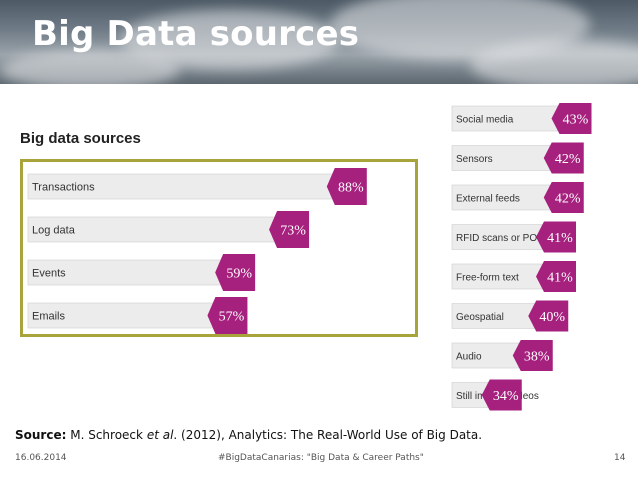 This screenshot has height=479, width=638. I want to click on category-label-2: External feeds, so click(488, 199).